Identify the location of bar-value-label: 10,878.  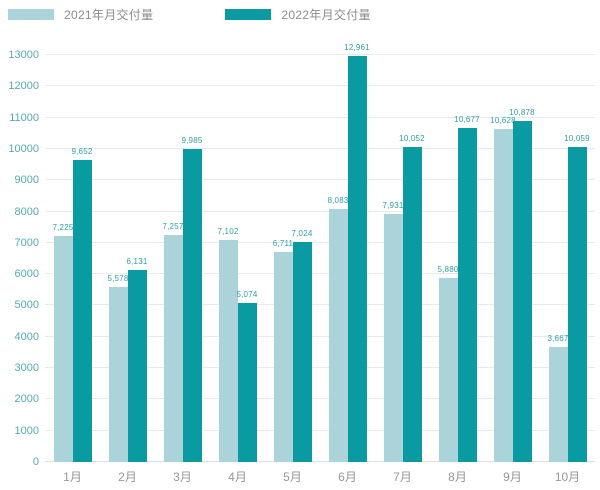
(522, 113).